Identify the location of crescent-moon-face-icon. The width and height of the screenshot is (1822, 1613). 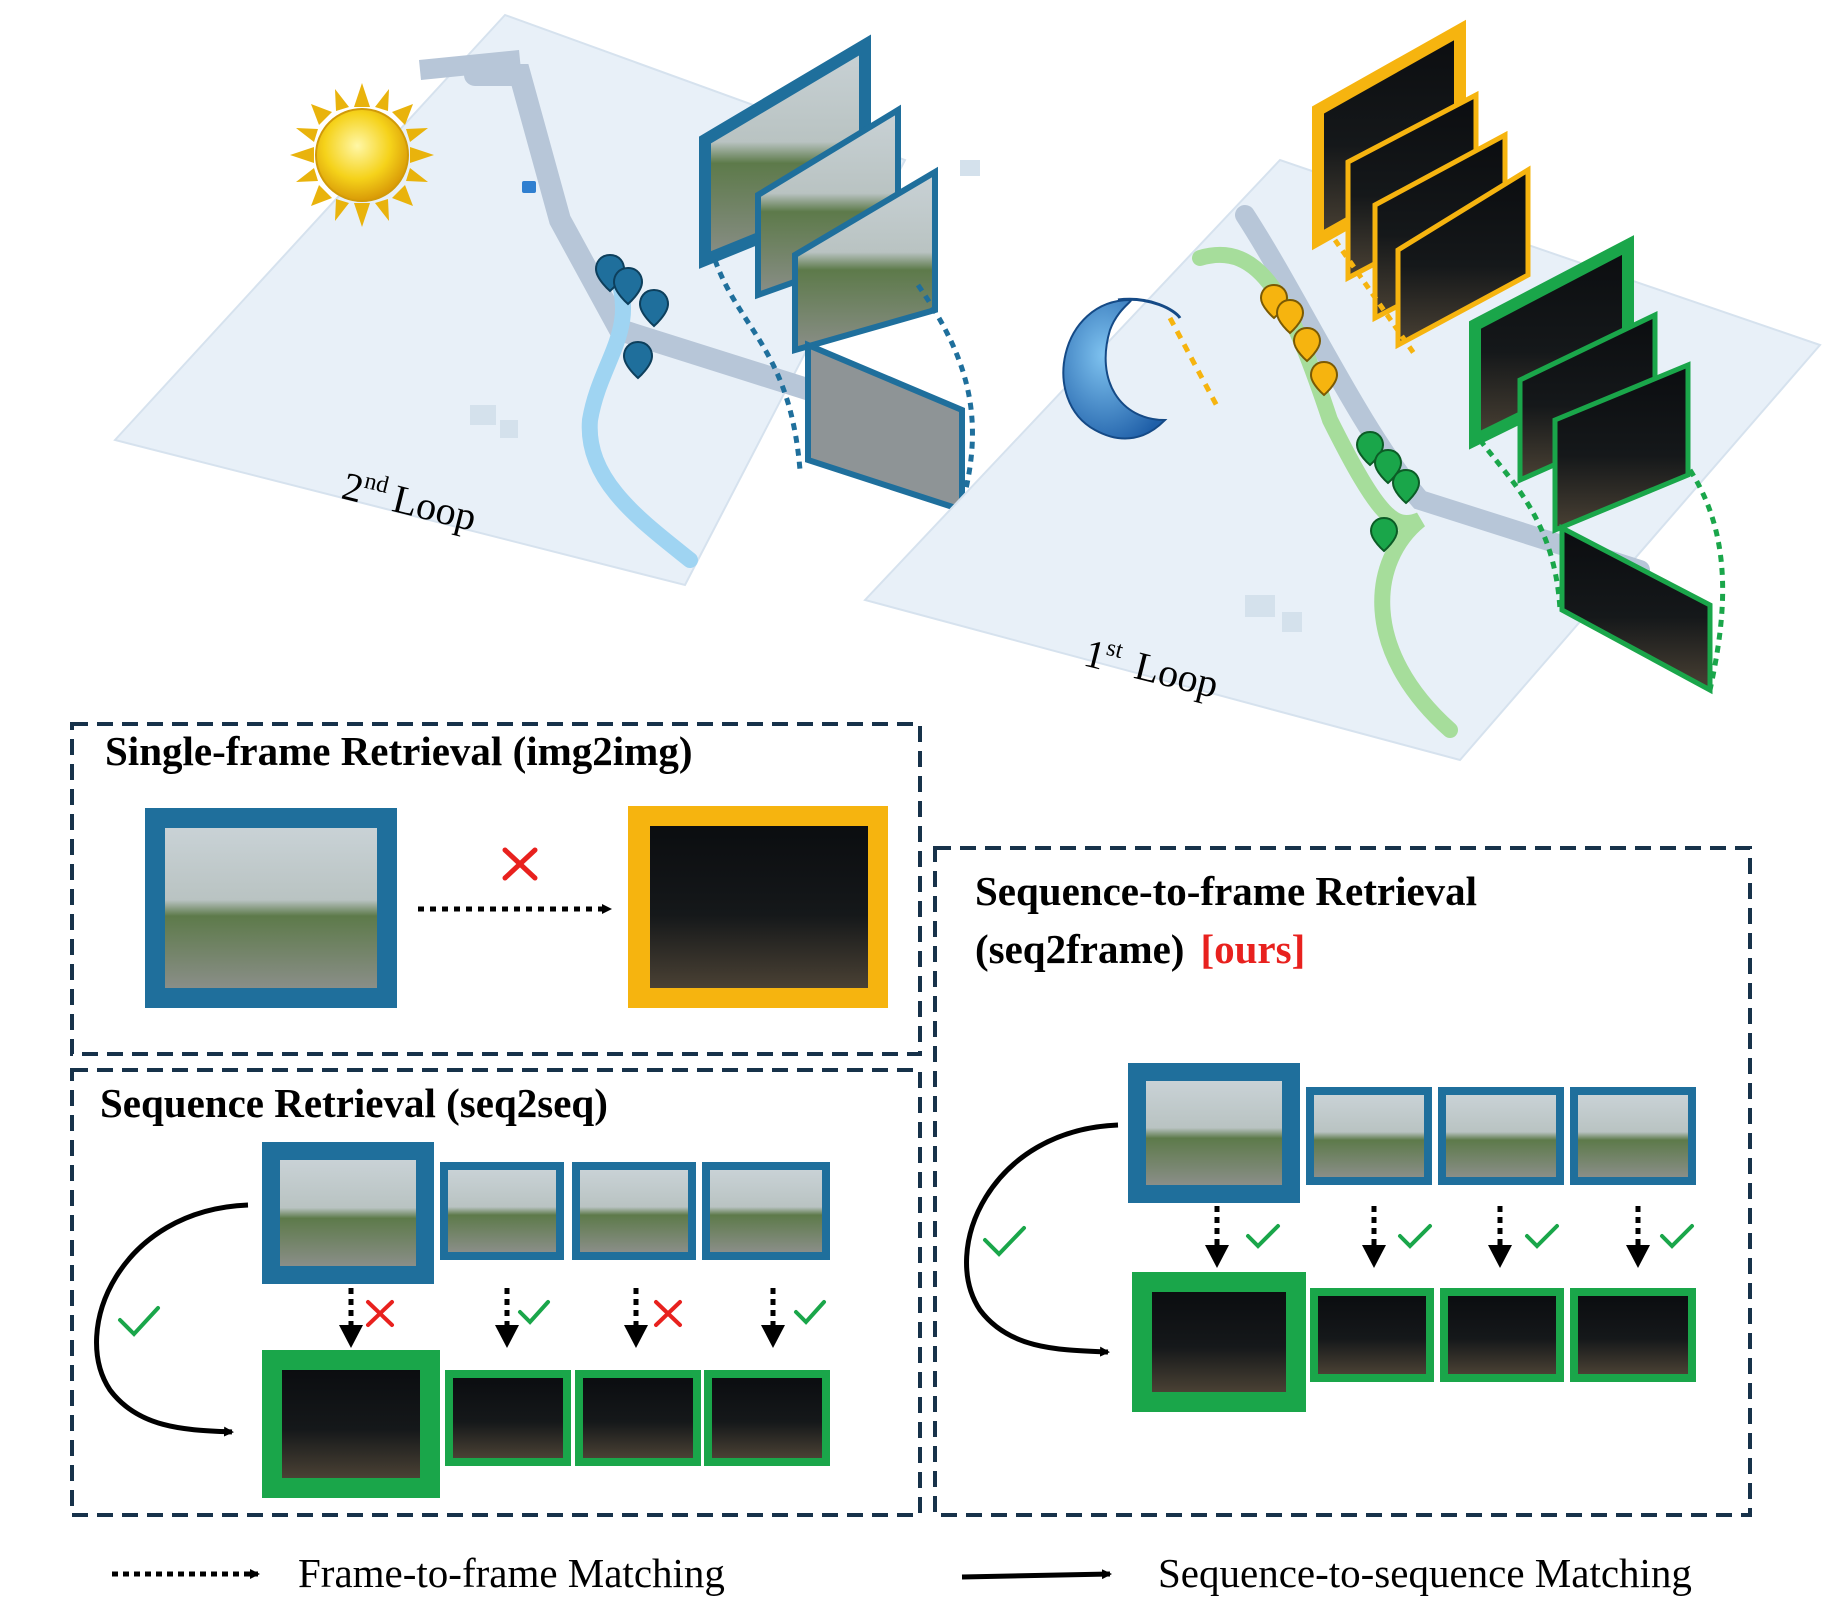
(1141, 368).